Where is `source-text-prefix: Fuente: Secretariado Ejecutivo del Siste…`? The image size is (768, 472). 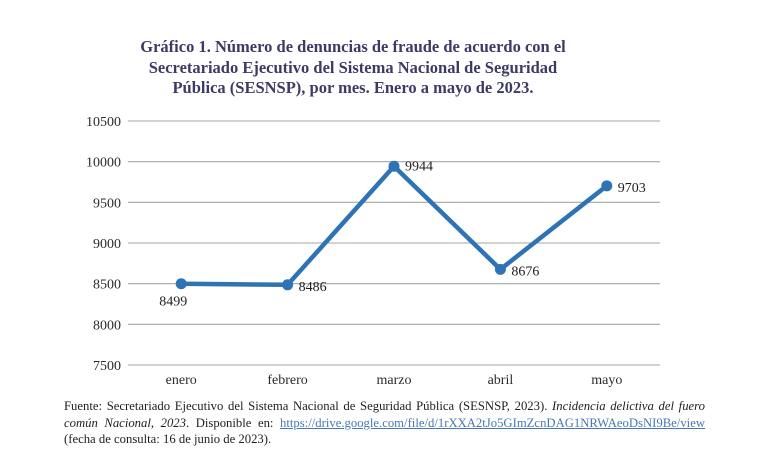
source-text-prefix: Fuente: Secretariado Ejecutivo del Siste… is located at coordinates (308, 406).